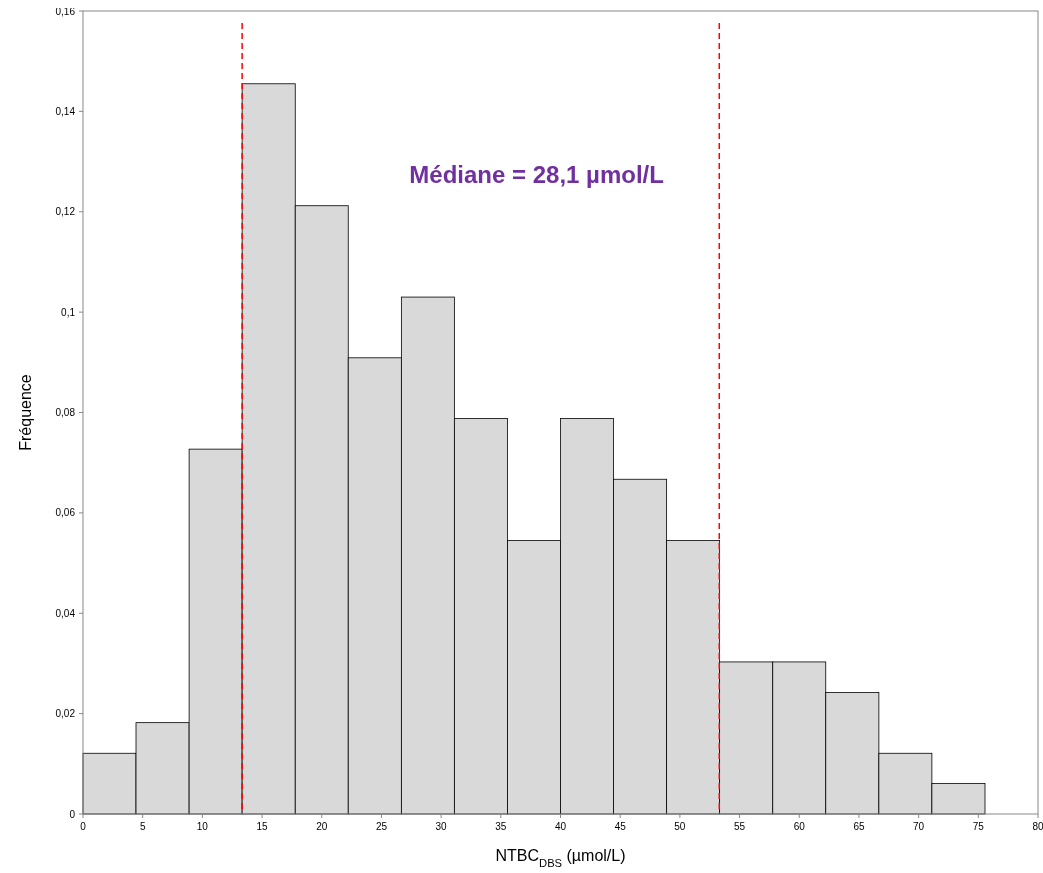 Image resolution: width=1043 pixels, height=873 pixels. What do you see at coordinates (441, 826) in the screenshot?
I see `x-tick-label: 30` at bounding box center [441, 826].